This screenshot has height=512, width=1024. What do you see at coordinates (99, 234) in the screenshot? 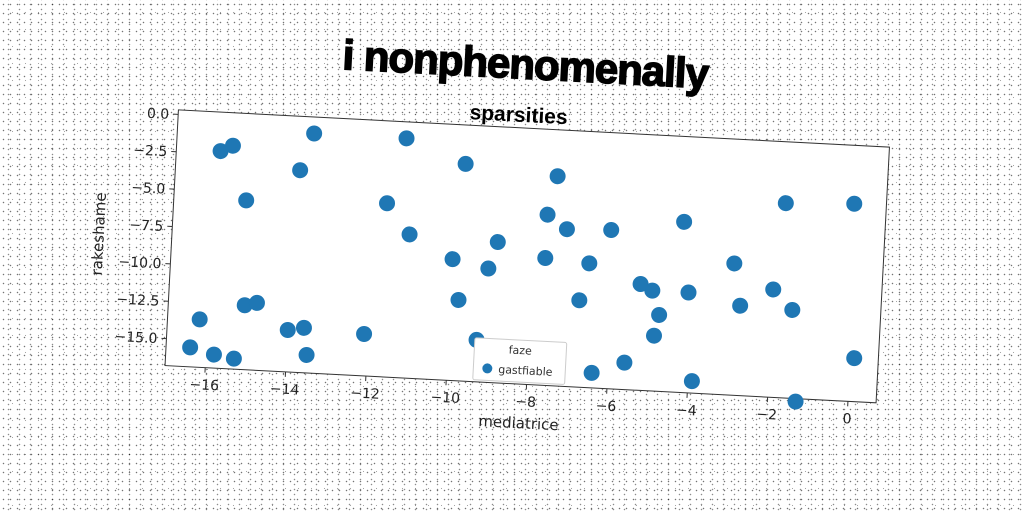
I see `y-axis-label: rakeshame` at bounding box center [99, 234].